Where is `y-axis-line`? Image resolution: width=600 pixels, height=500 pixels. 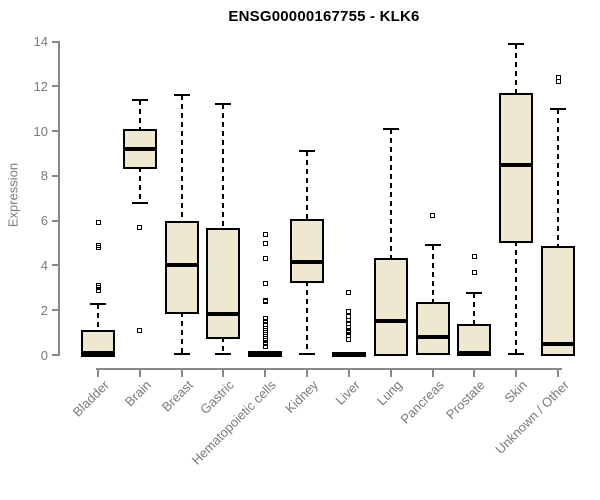 y-axis-line is located at coordinates (59, 198).